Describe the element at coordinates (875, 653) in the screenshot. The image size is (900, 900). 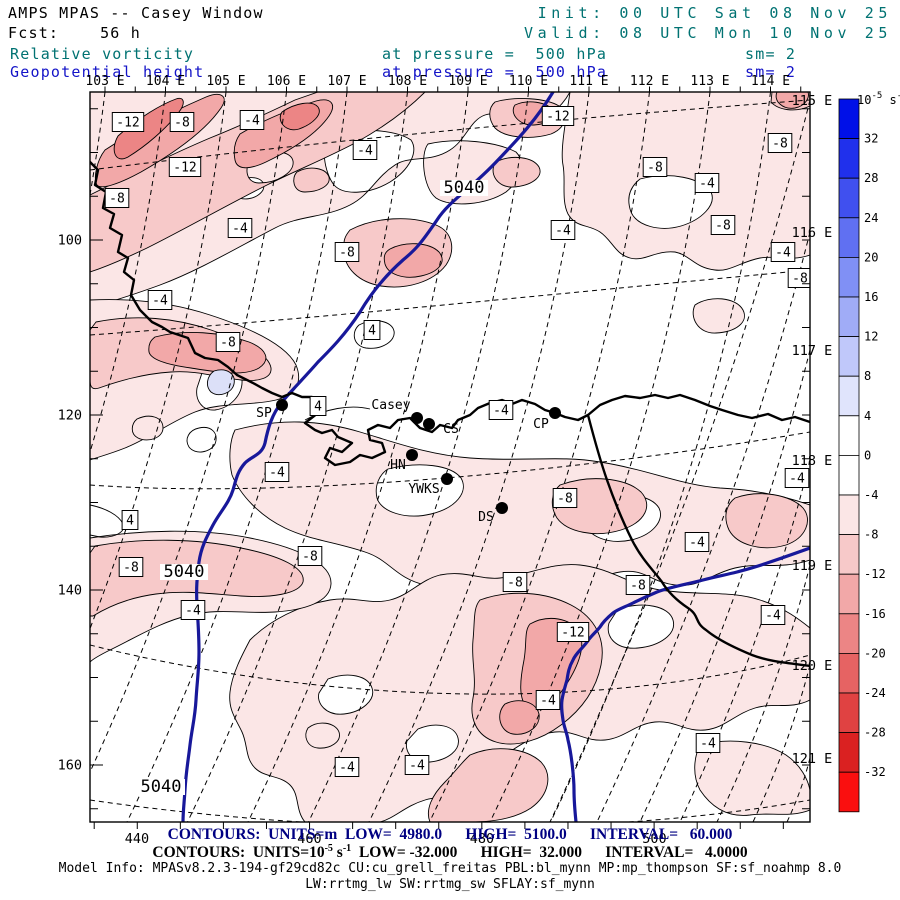
I see `colorbar-tick-label: -20` at that location.